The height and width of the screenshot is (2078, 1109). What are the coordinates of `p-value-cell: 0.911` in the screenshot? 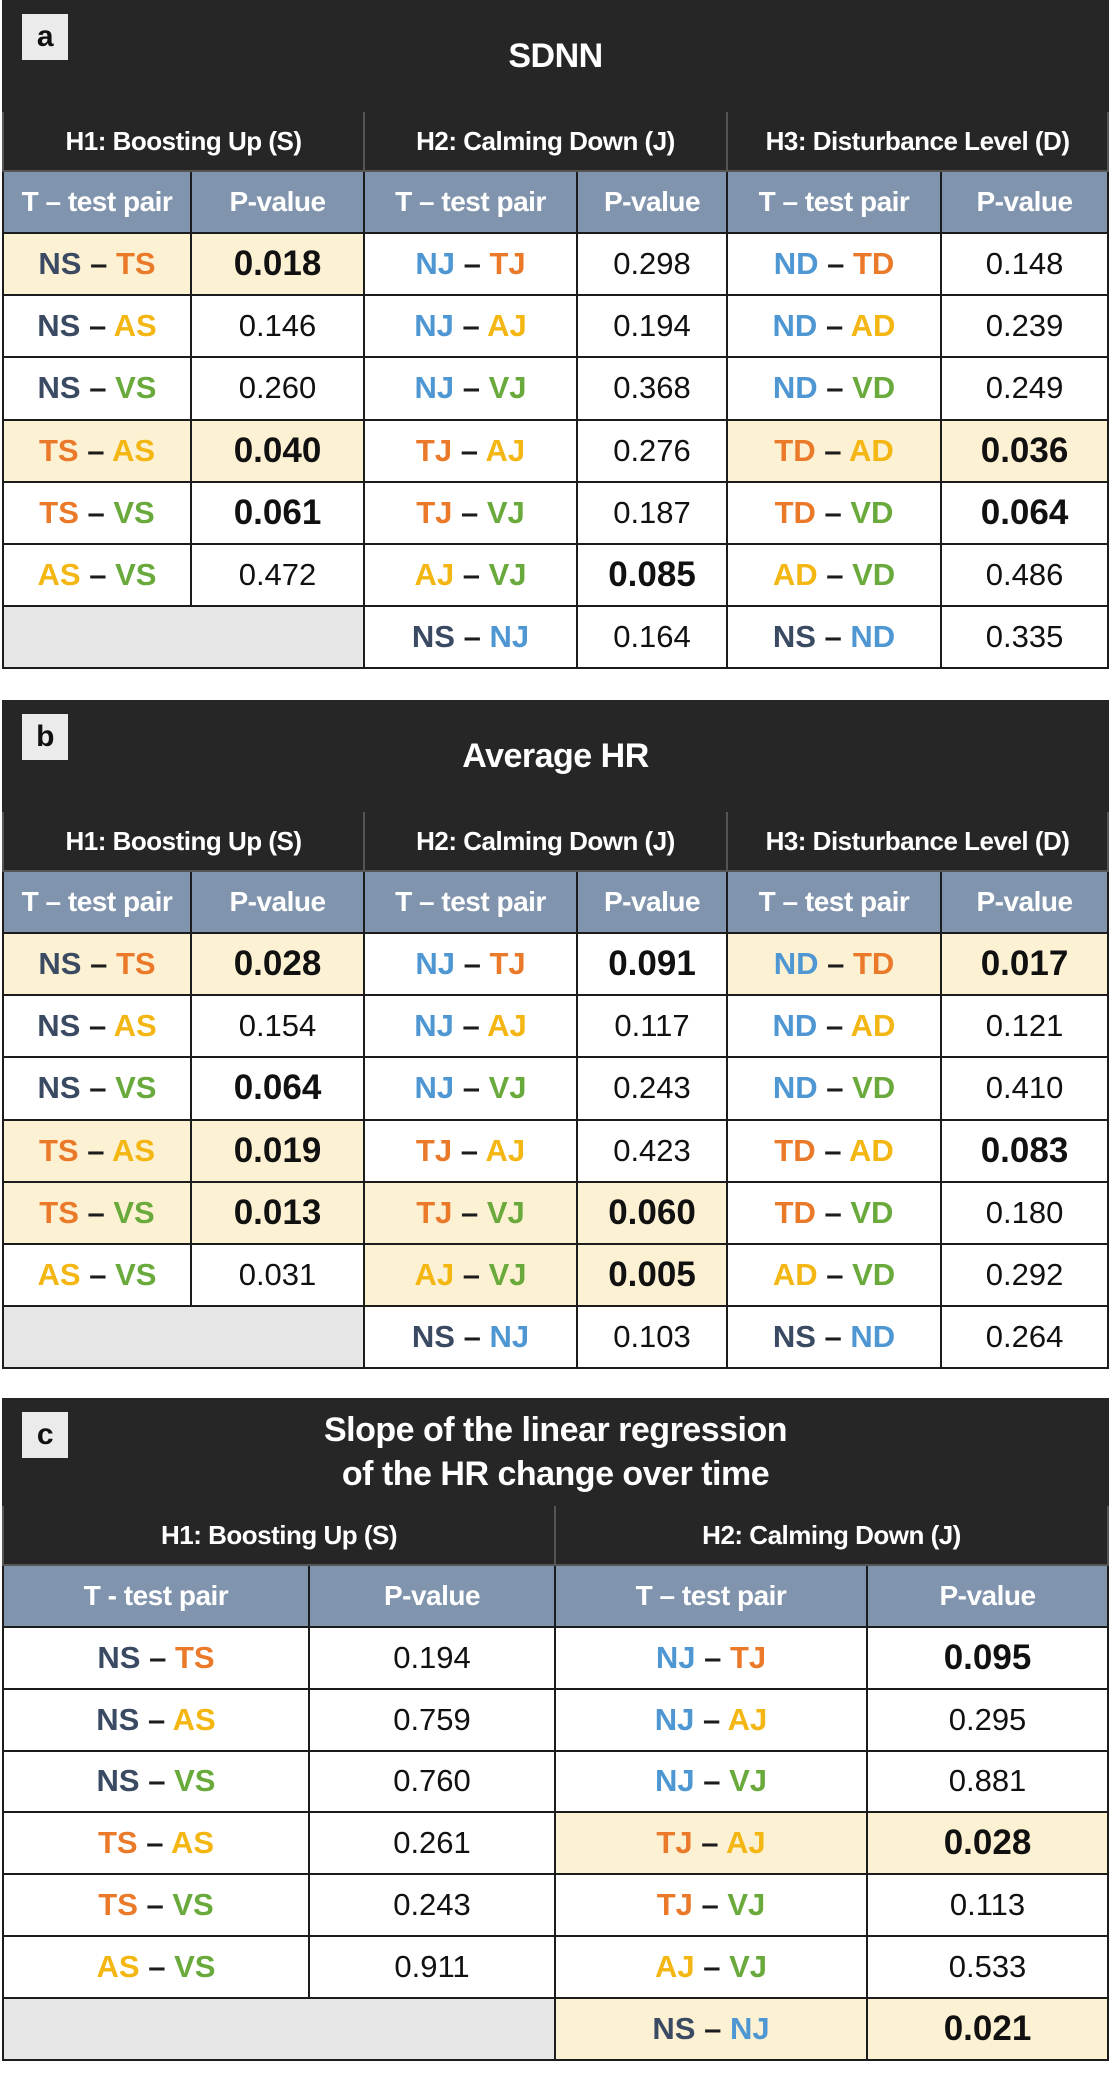 It's located at (432, 1966).